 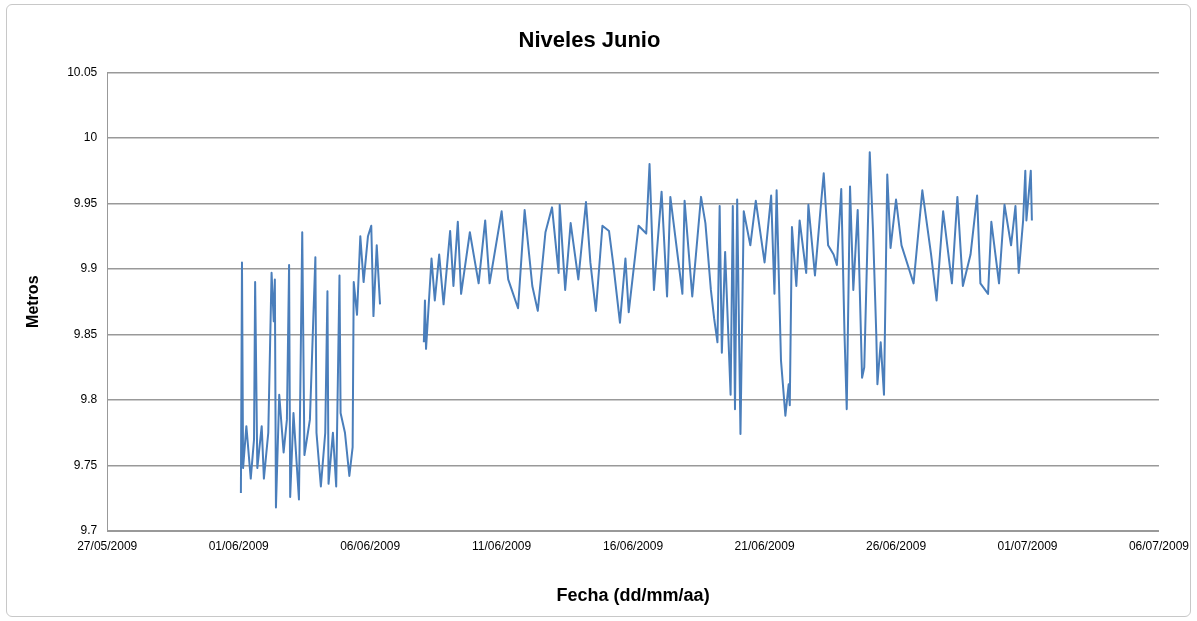 What do you see at coordinates (1159, 545) in the screenshot?
I see `x-tick-label: 06/07/2009` at bounding box center [1159, 545].